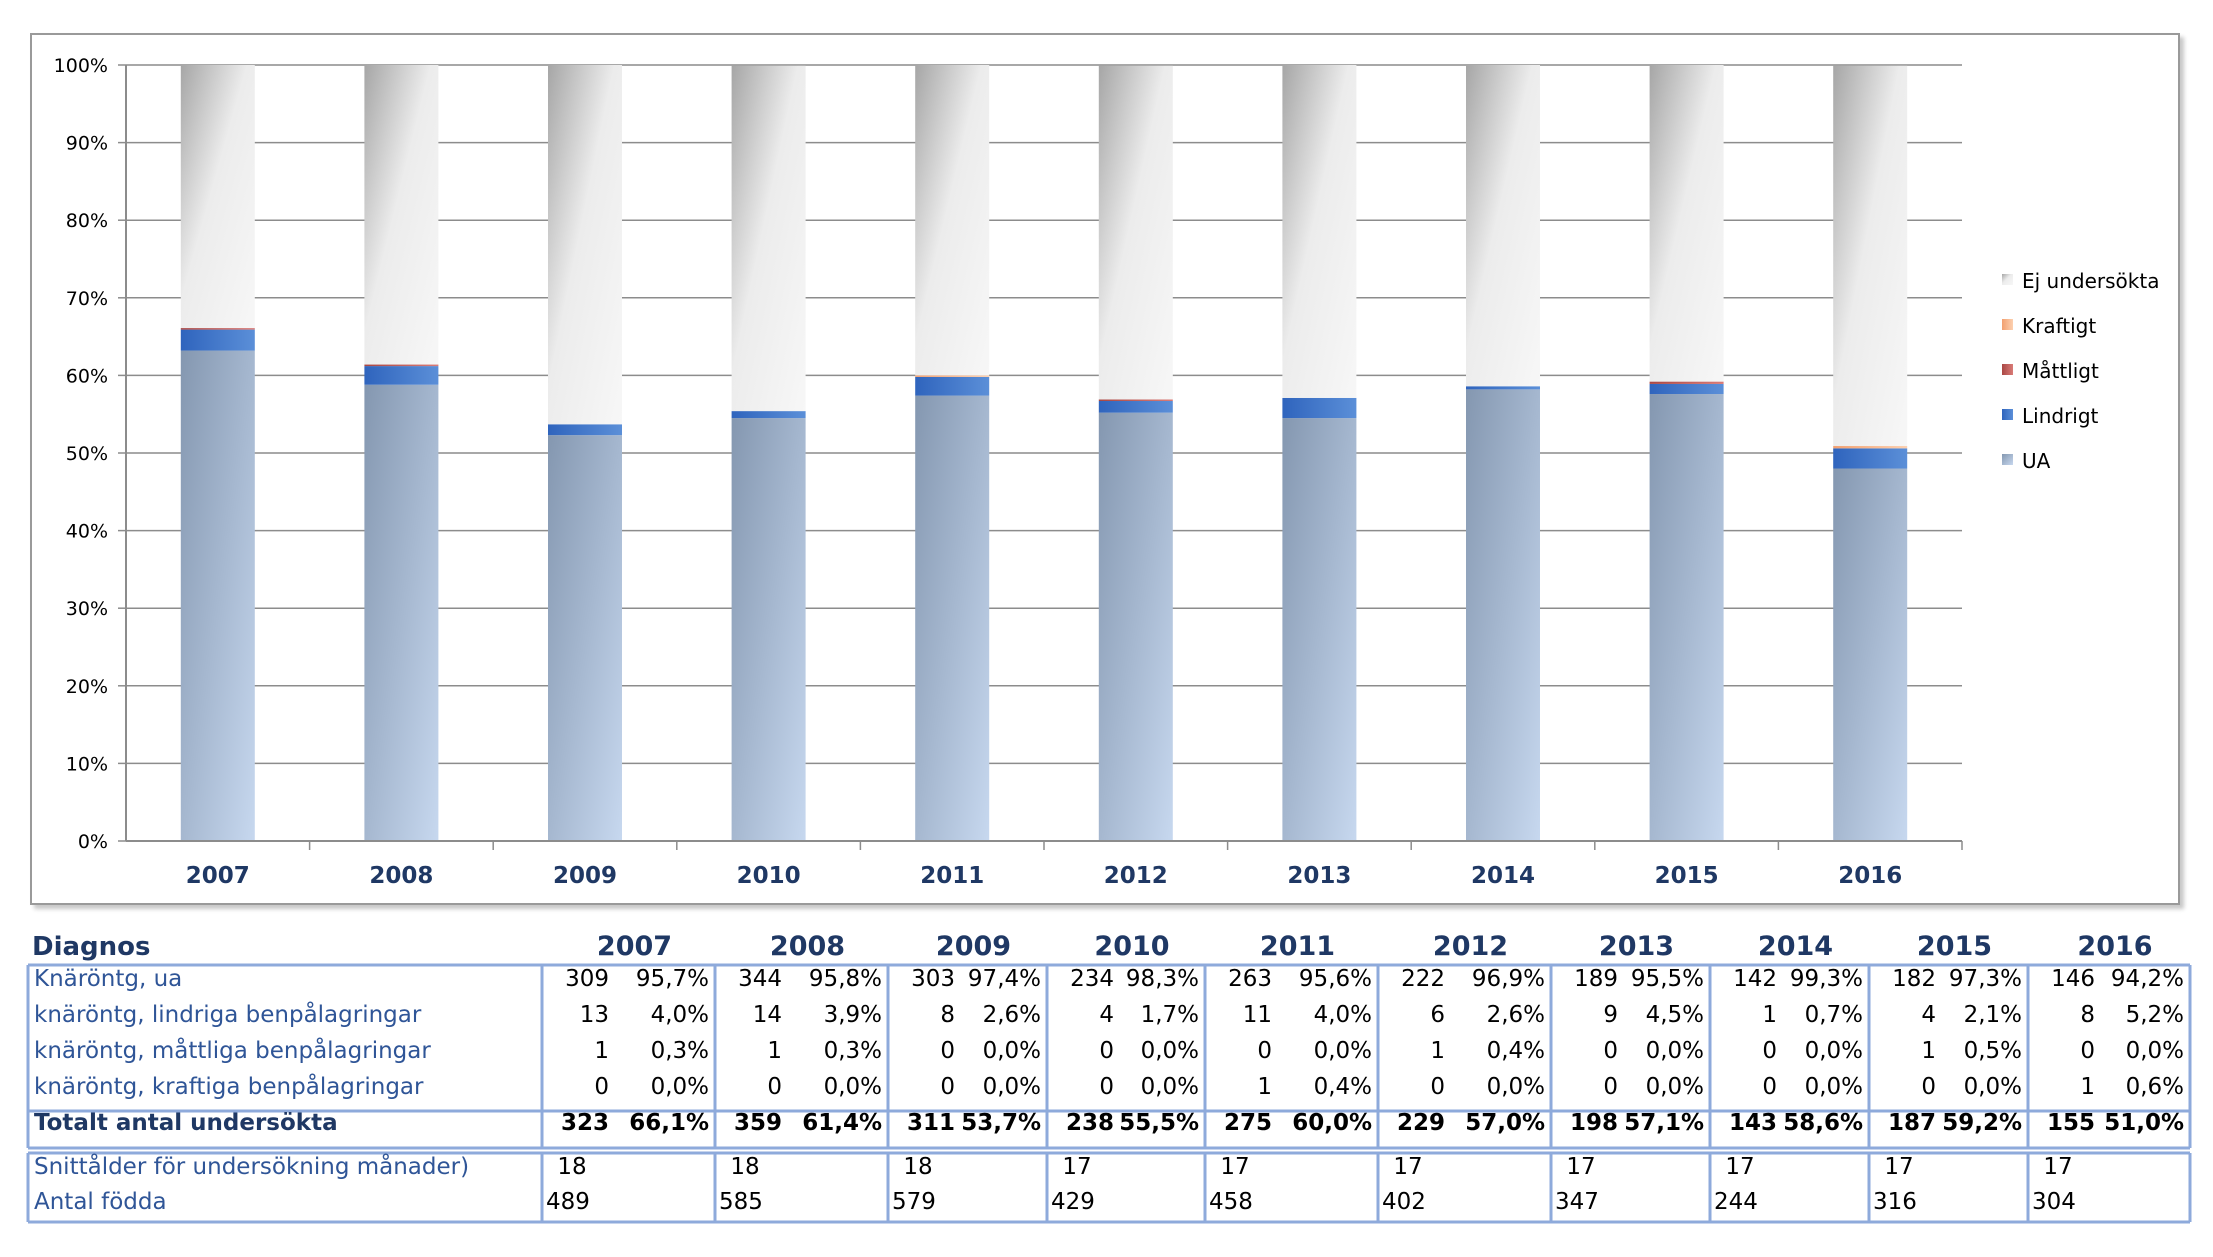  Describe the element at coordinates (2155, 1015) in the screenshot. I see `table-cell-percent: 5,2%` at that location.